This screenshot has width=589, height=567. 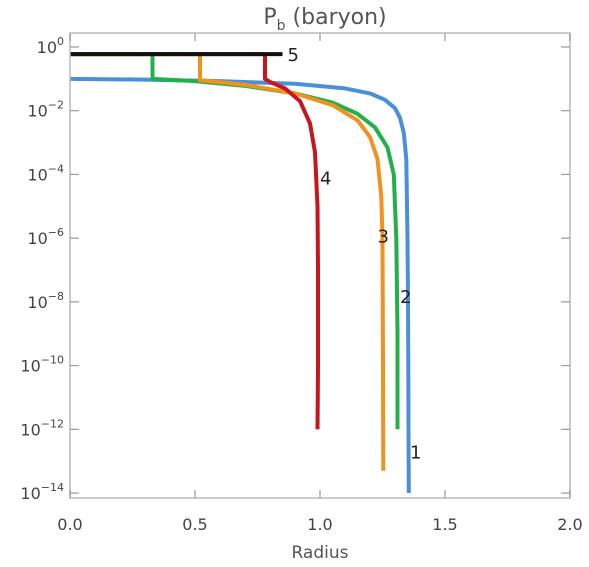 What do you see at coordinates (383, 237) in the screenshot?
I see `series-label-3: 3` at bounding box center [383, 237].